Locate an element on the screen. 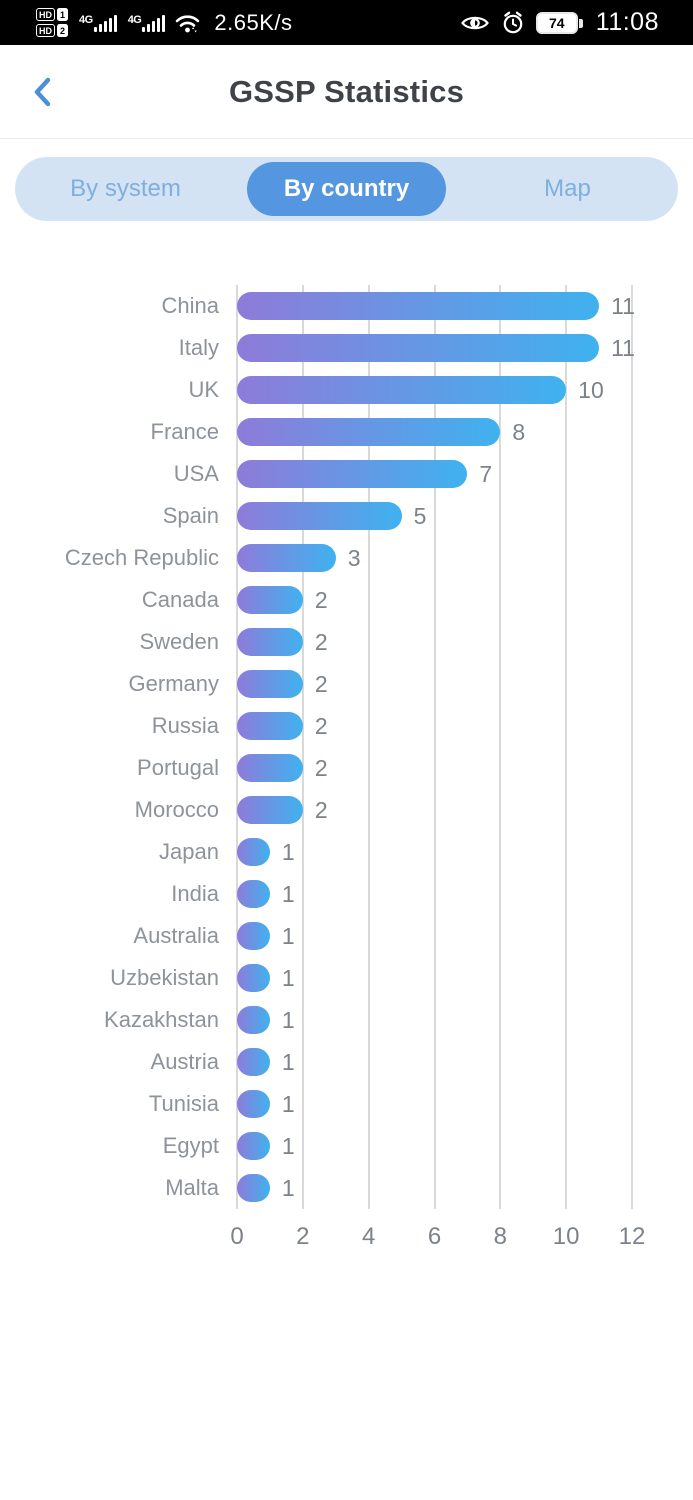 The image size is (693, 1500). value-label: 8 is located at coordinates (519, 432).